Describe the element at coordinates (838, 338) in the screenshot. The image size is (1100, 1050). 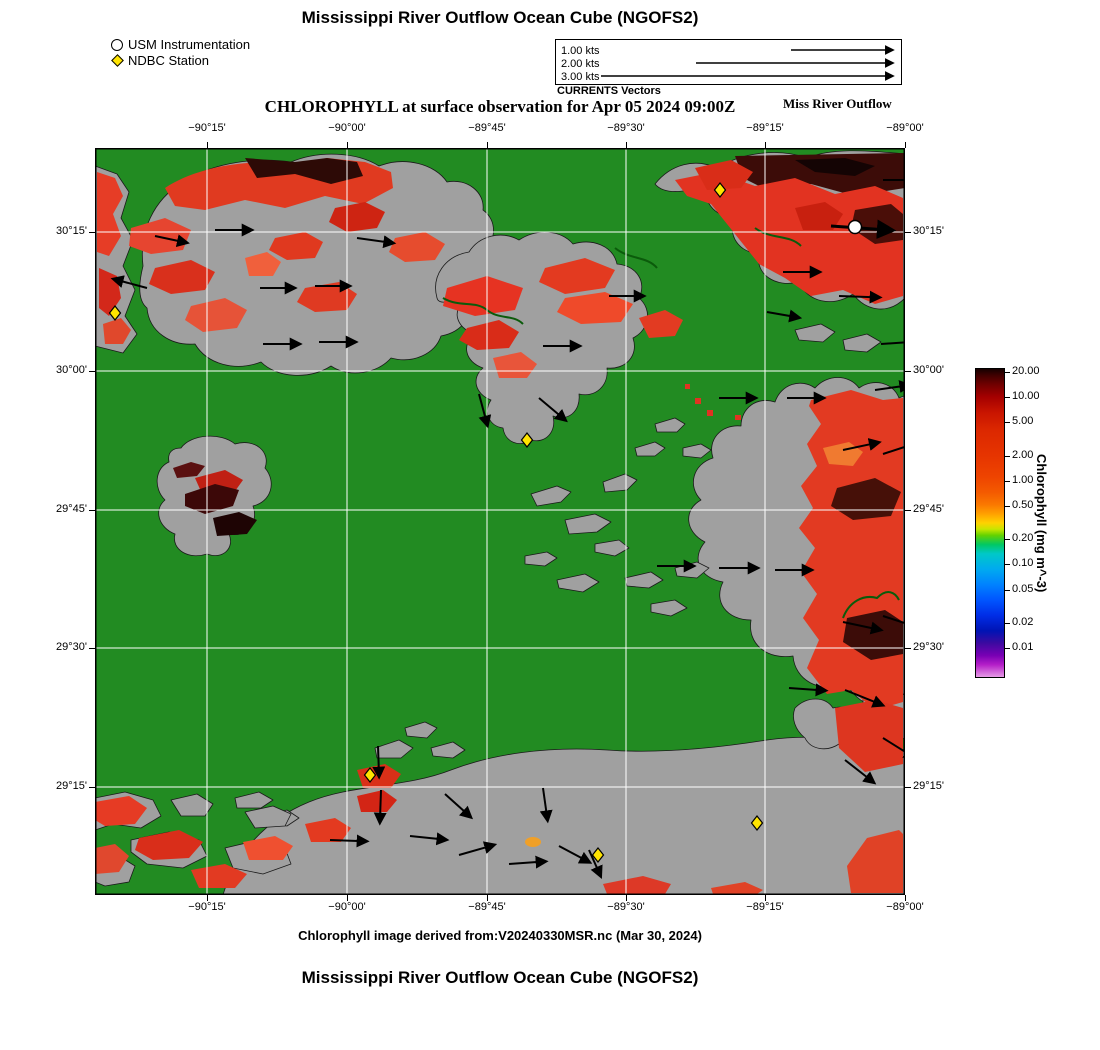
I see `land-gap-islands` at that location.